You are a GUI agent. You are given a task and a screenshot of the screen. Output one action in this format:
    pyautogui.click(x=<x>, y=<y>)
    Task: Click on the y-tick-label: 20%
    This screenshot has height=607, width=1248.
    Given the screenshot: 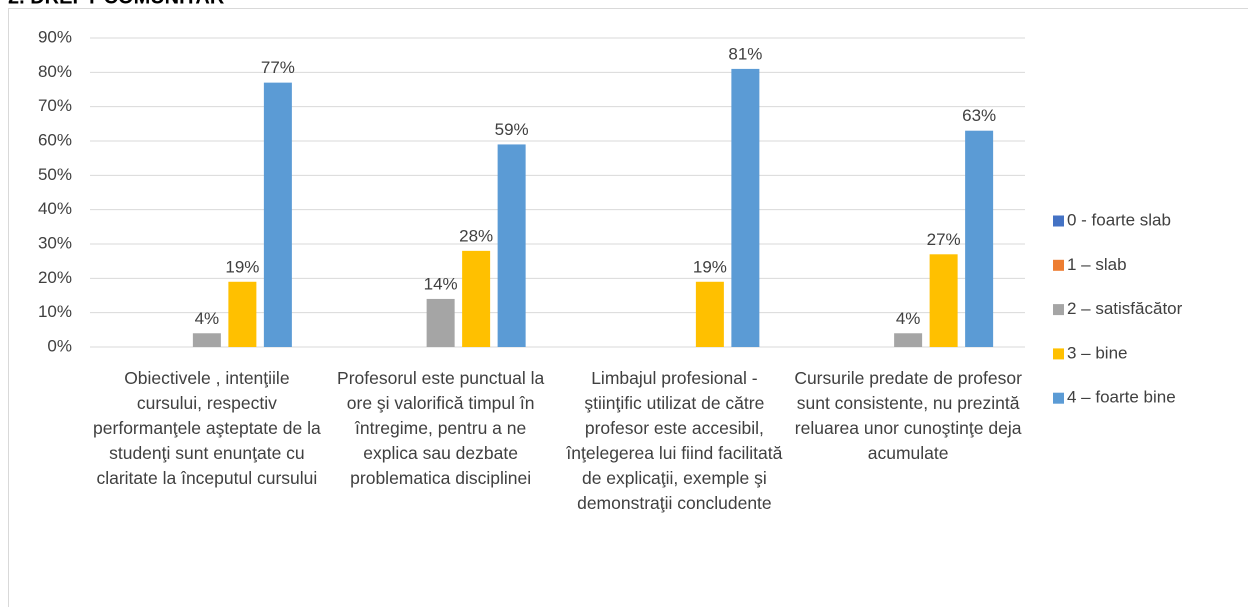 What is the action you would take?
    pyautogui.click(x=55, y=277)
    